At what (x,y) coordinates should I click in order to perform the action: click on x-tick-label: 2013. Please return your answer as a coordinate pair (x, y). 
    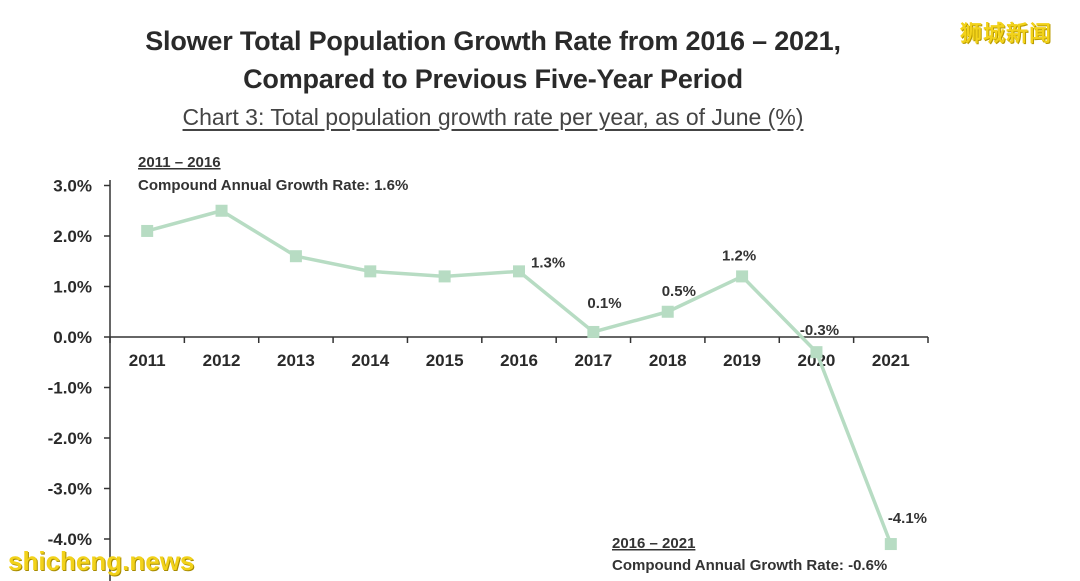
    Looking at the image, I should click on (296, 360).